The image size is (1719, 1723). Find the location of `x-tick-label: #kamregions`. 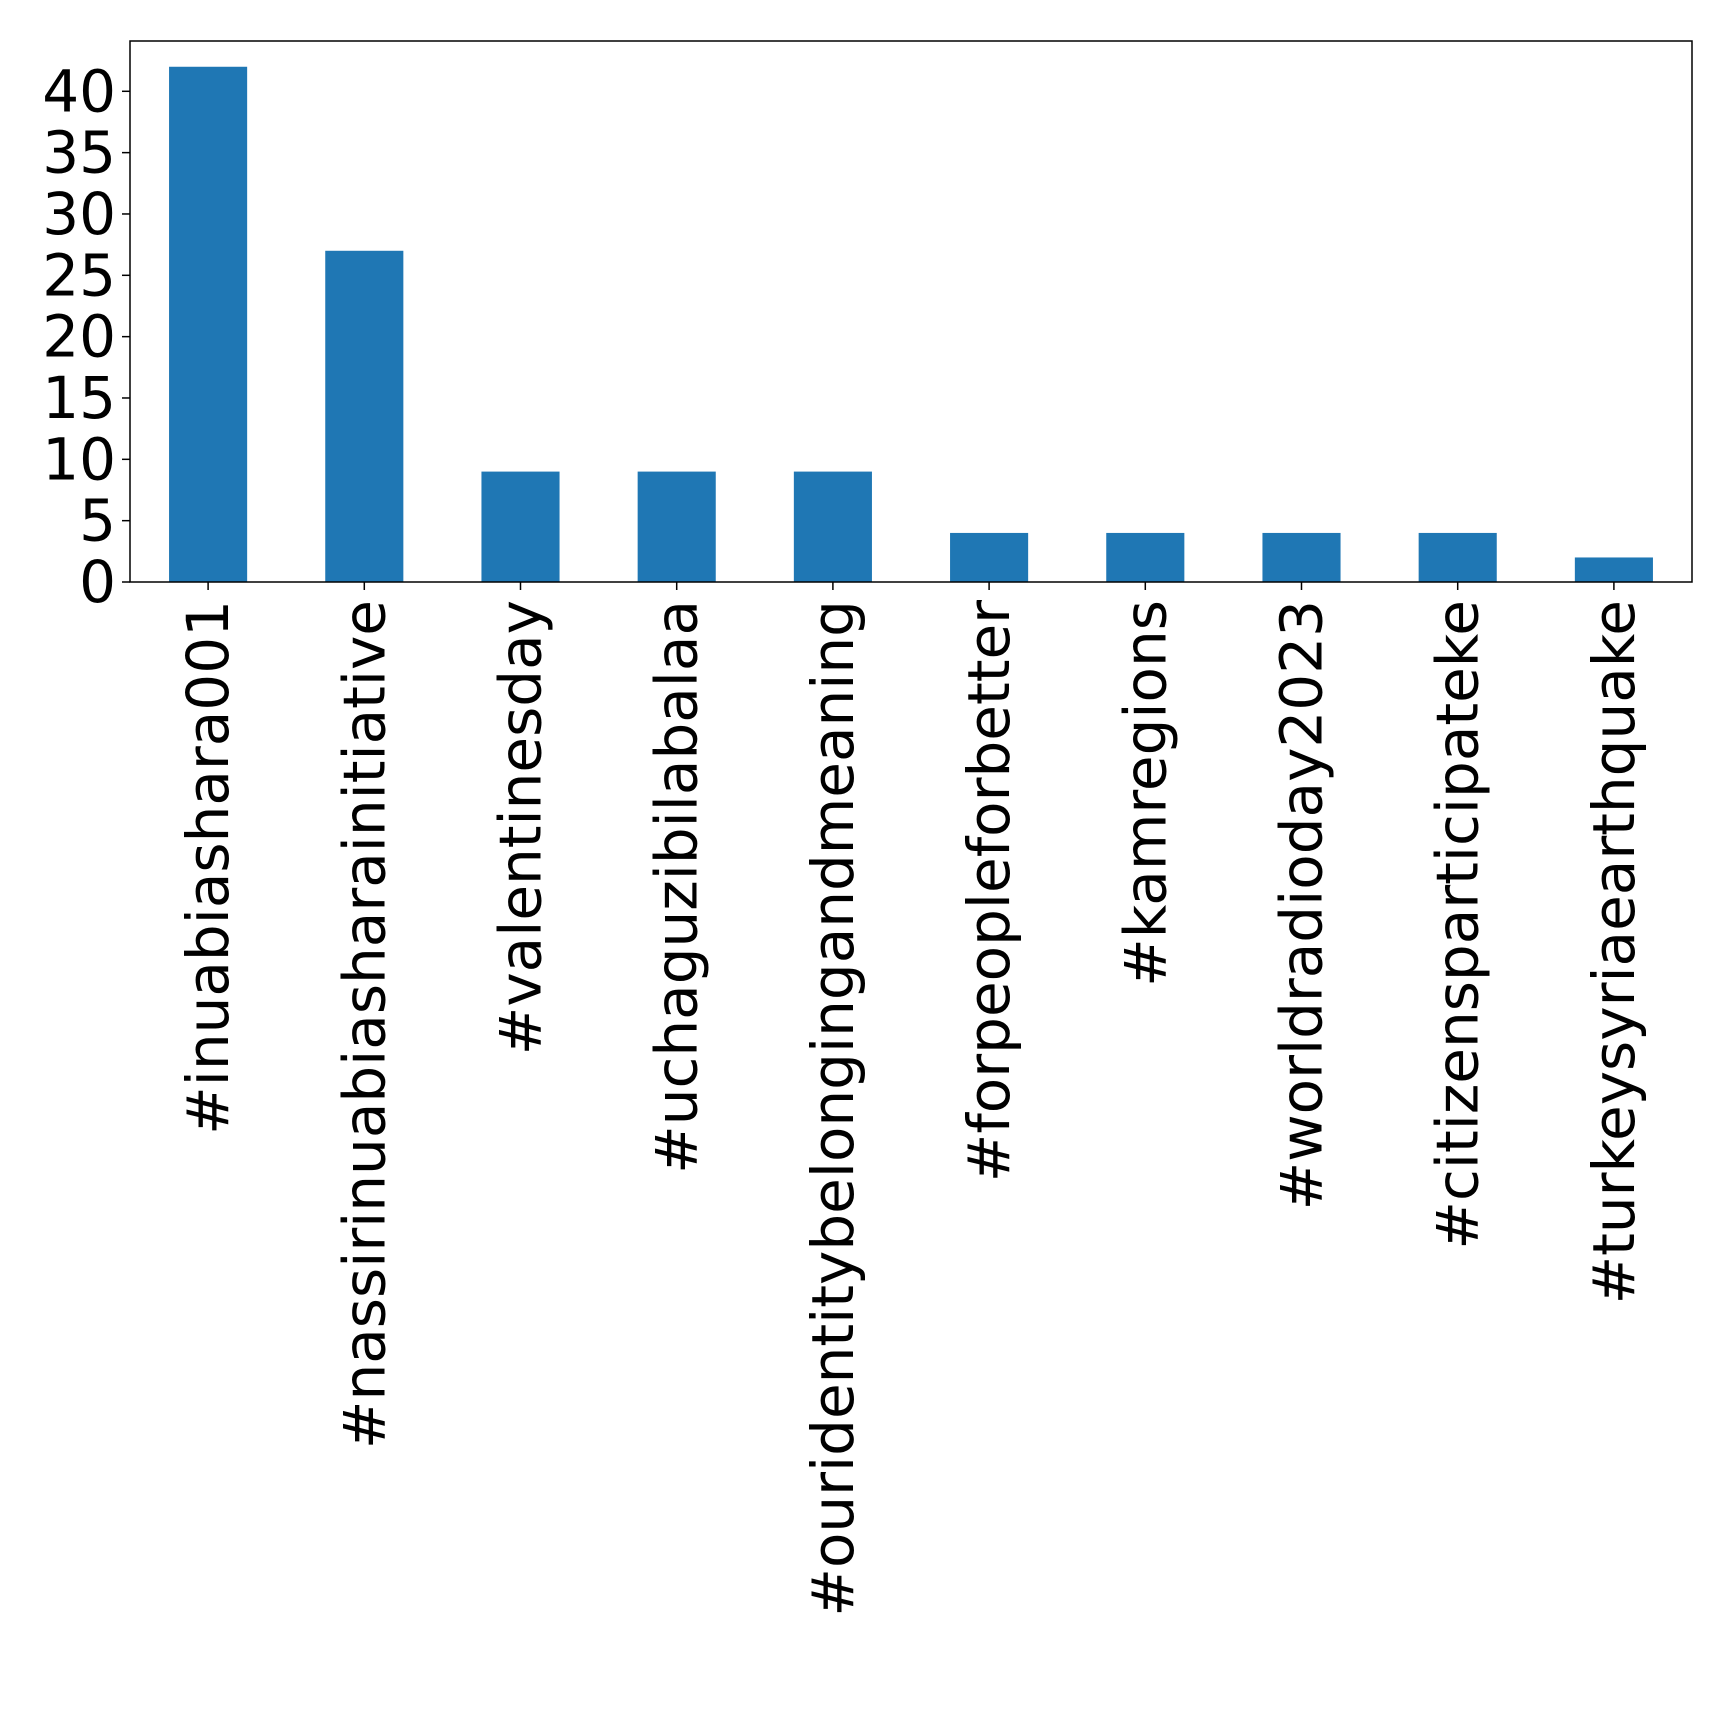

x-tick-label: #kamregions is located at coordinates (1145, 793).